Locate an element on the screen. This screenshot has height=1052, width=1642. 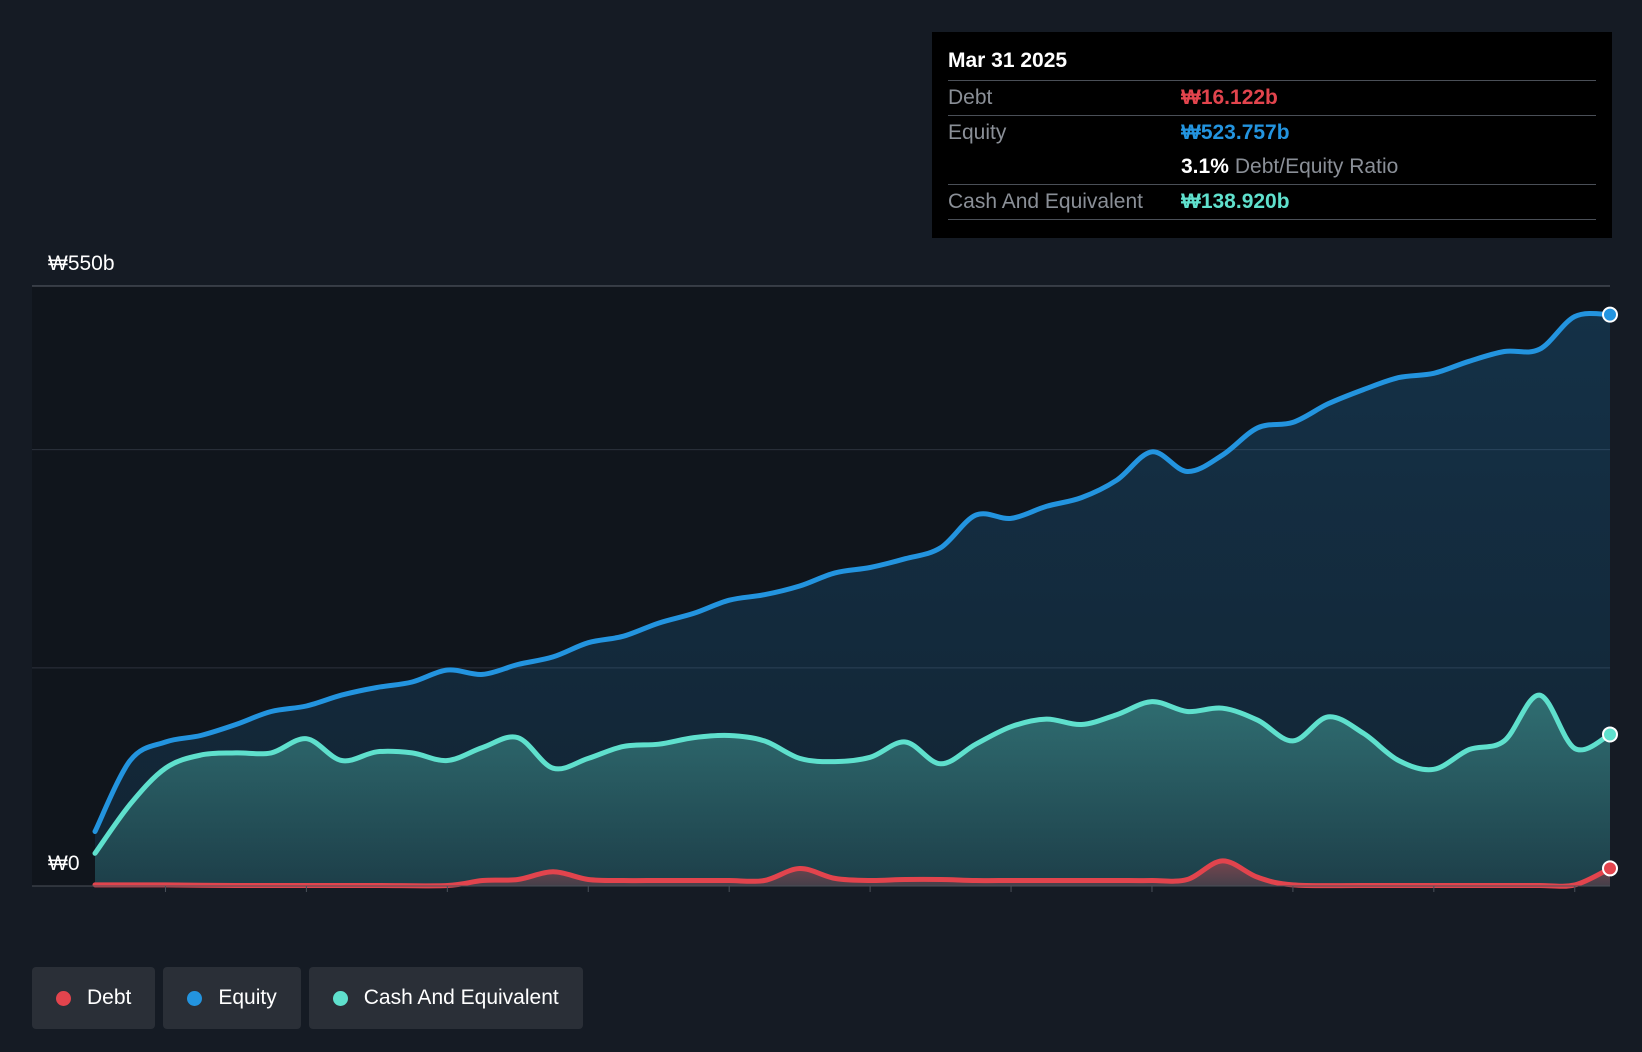
tooltip-cash-label: Cash And Equivalent is located at coordinates (1045, 201).